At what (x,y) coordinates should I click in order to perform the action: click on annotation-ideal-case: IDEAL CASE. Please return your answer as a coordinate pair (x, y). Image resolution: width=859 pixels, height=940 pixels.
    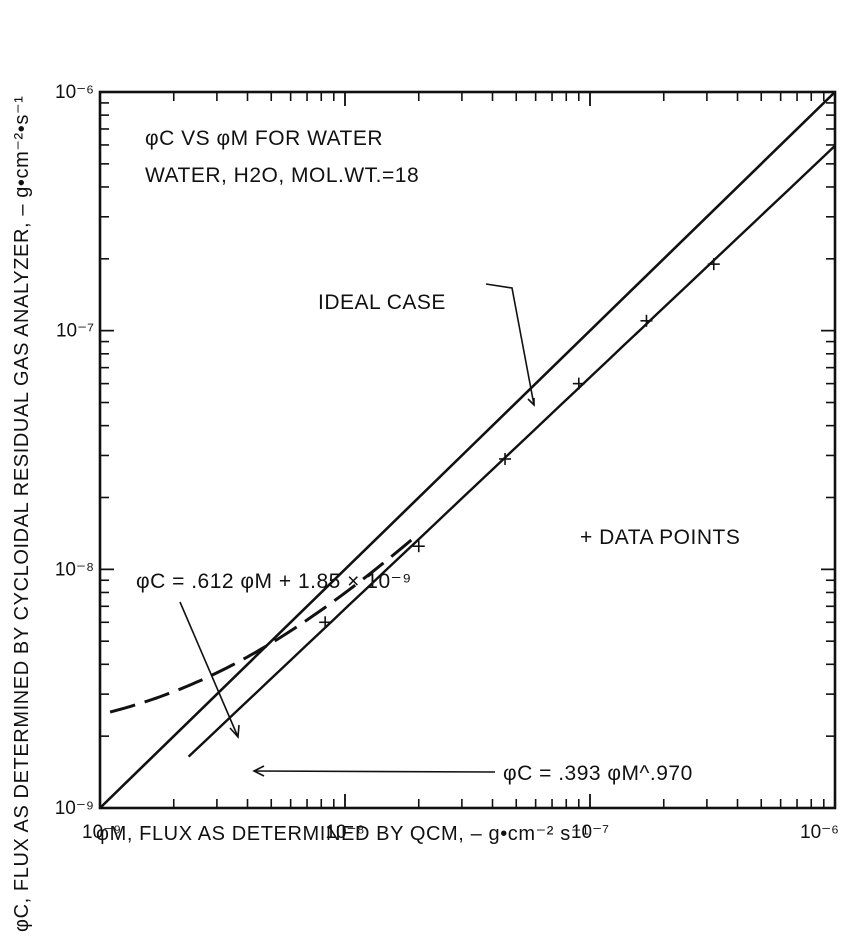
    Looking at the image, I should click on (382, 302).